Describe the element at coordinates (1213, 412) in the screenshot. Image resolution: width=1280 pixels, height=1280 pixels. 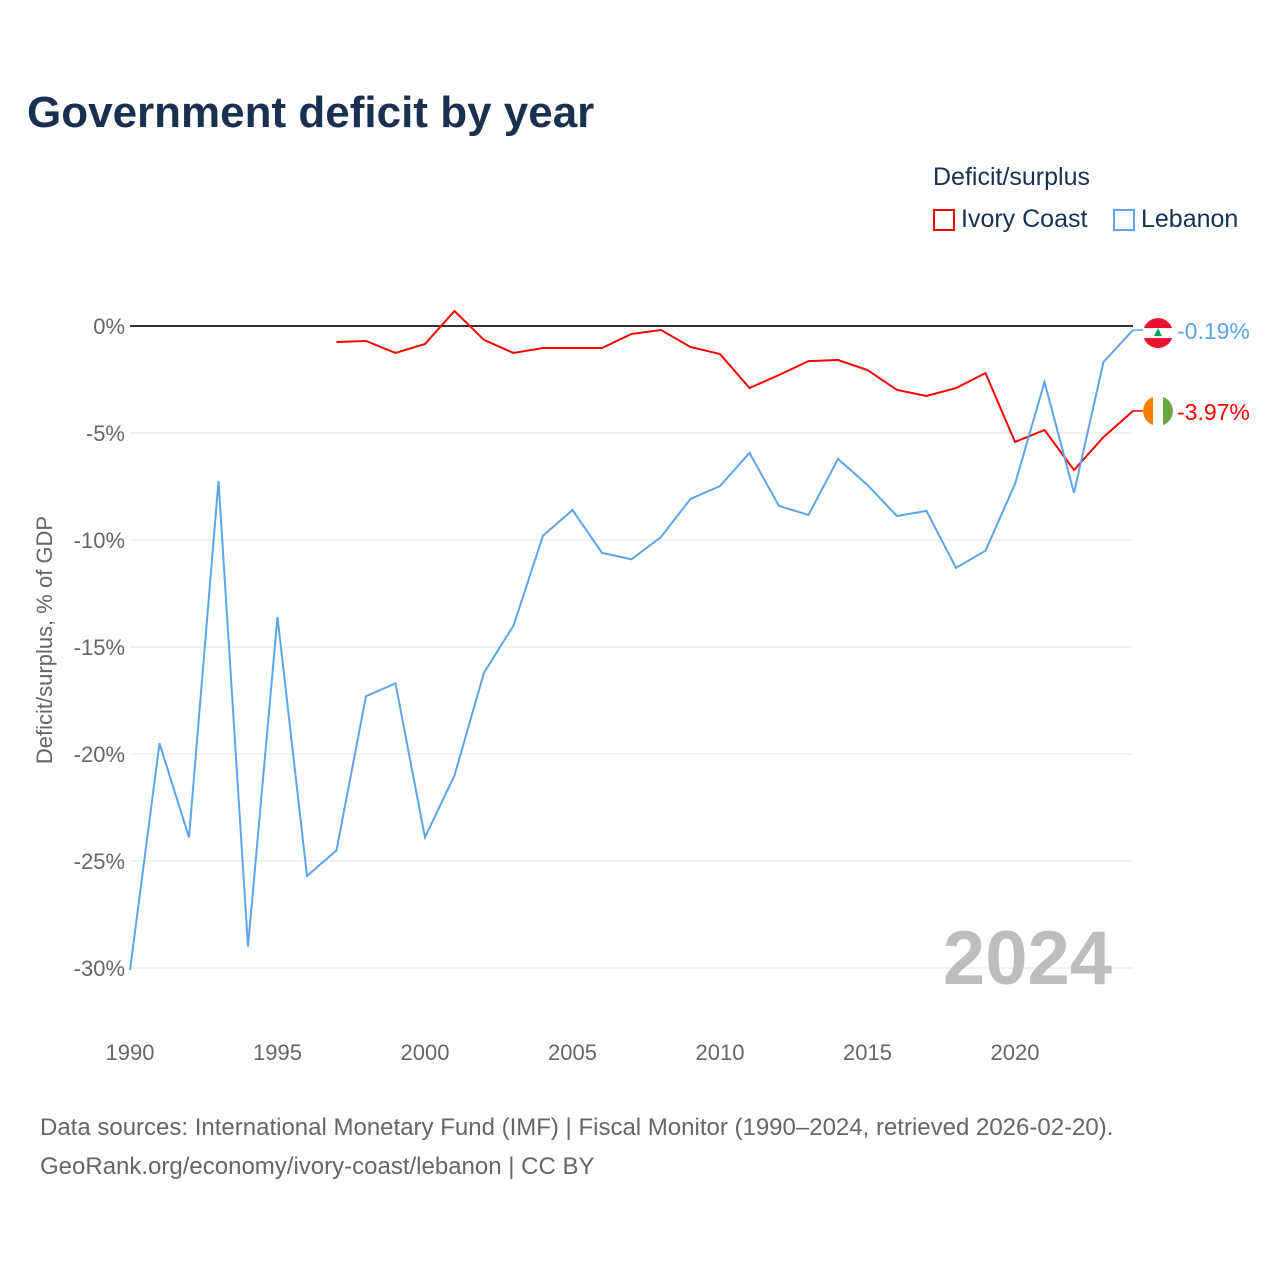
I see `end-value-label: -3.97%` at that location.